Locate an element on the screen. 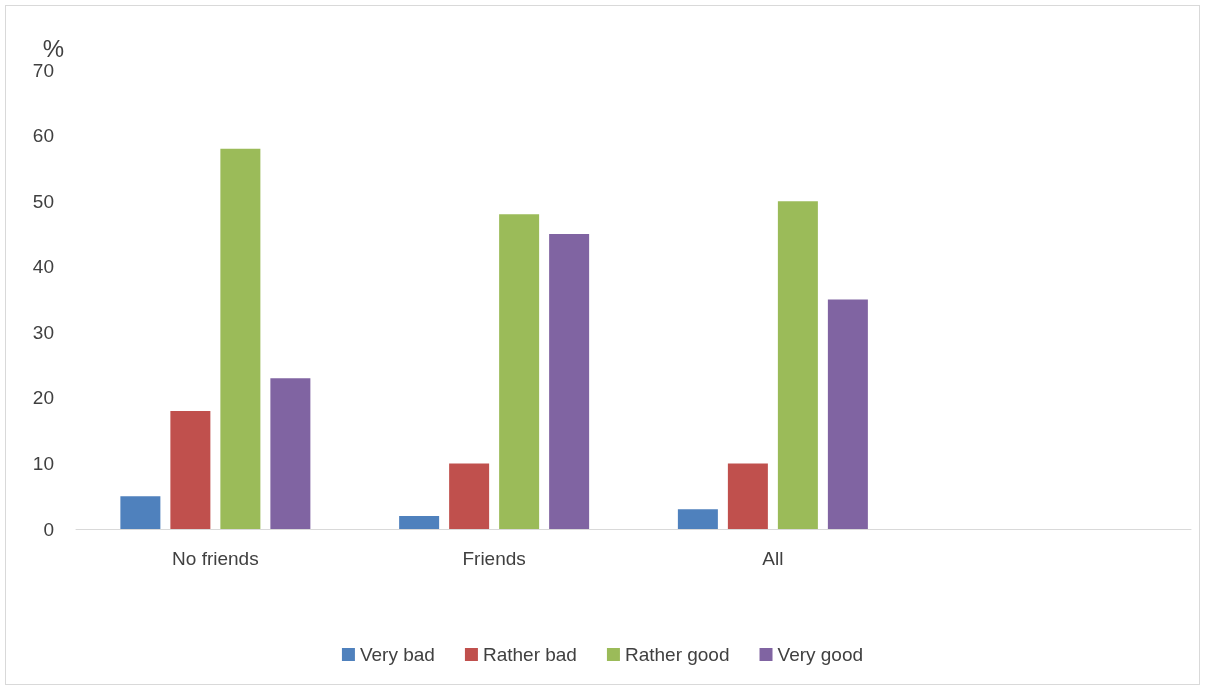  y-tick-label: 40 is located at coordinates (43, 267).